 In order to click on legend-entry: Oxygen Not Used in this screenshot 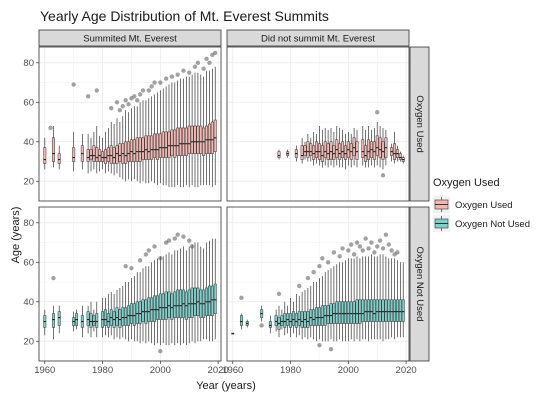, I will do `click(481, 223)`.